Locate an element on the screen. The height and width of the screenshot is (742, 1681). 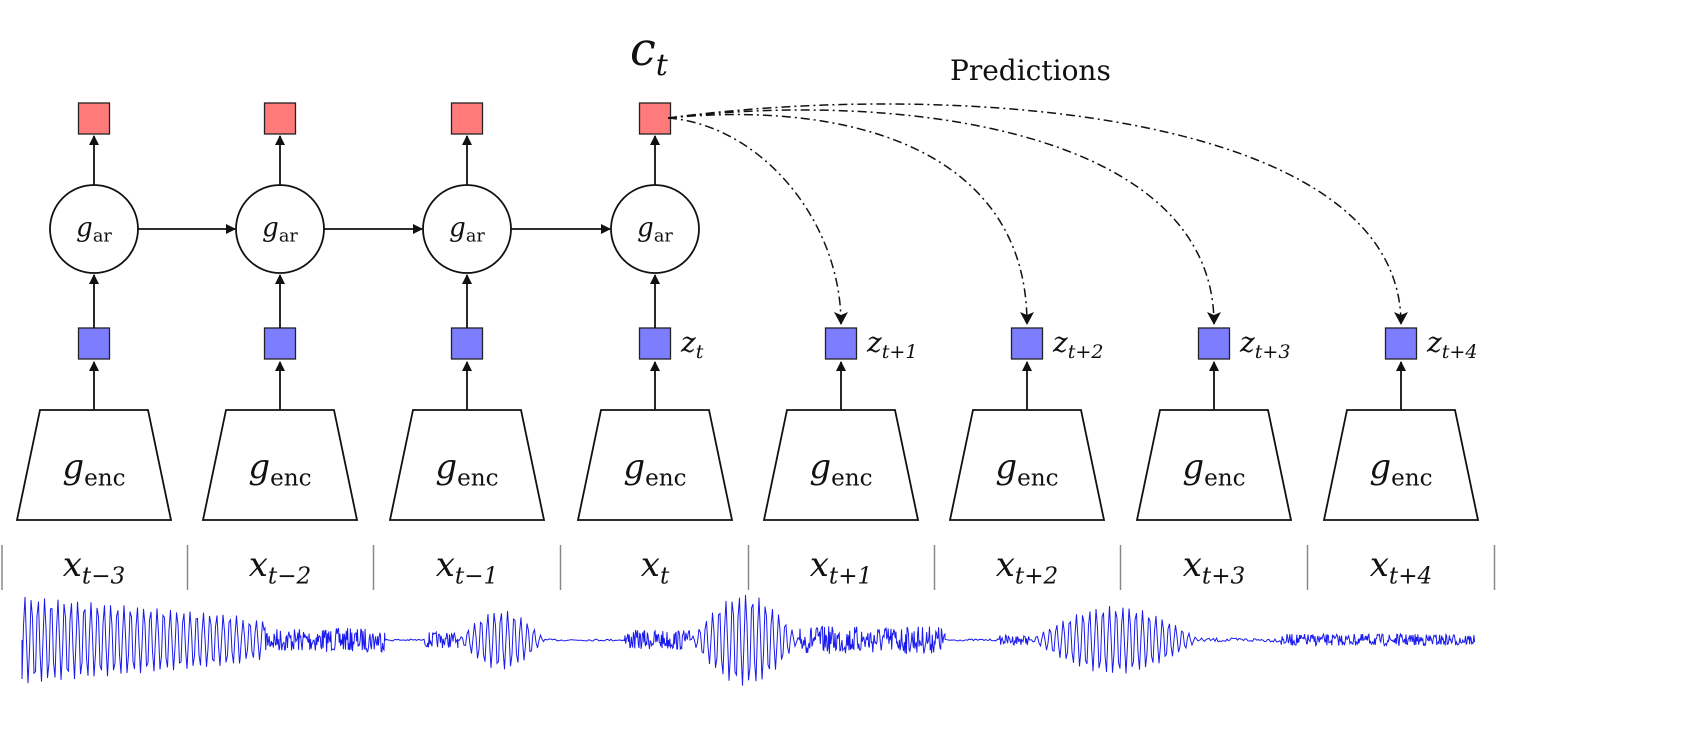
latent-z-label: zt+1 is located at coordinates (891, 344).